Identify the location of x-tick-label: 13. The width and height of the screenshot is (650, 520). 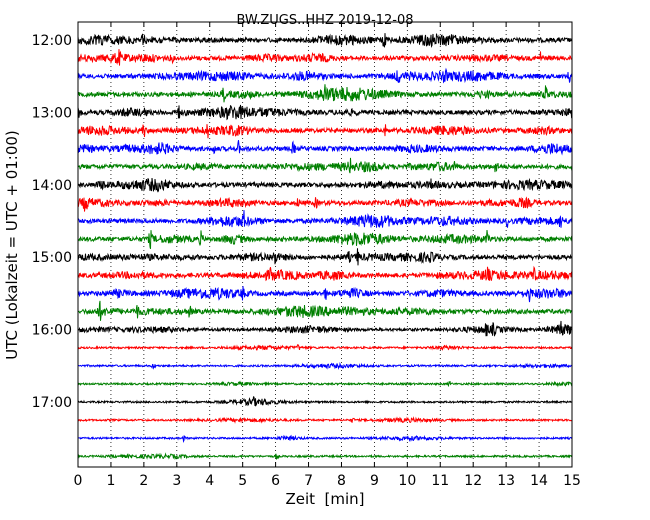
(506, 481).